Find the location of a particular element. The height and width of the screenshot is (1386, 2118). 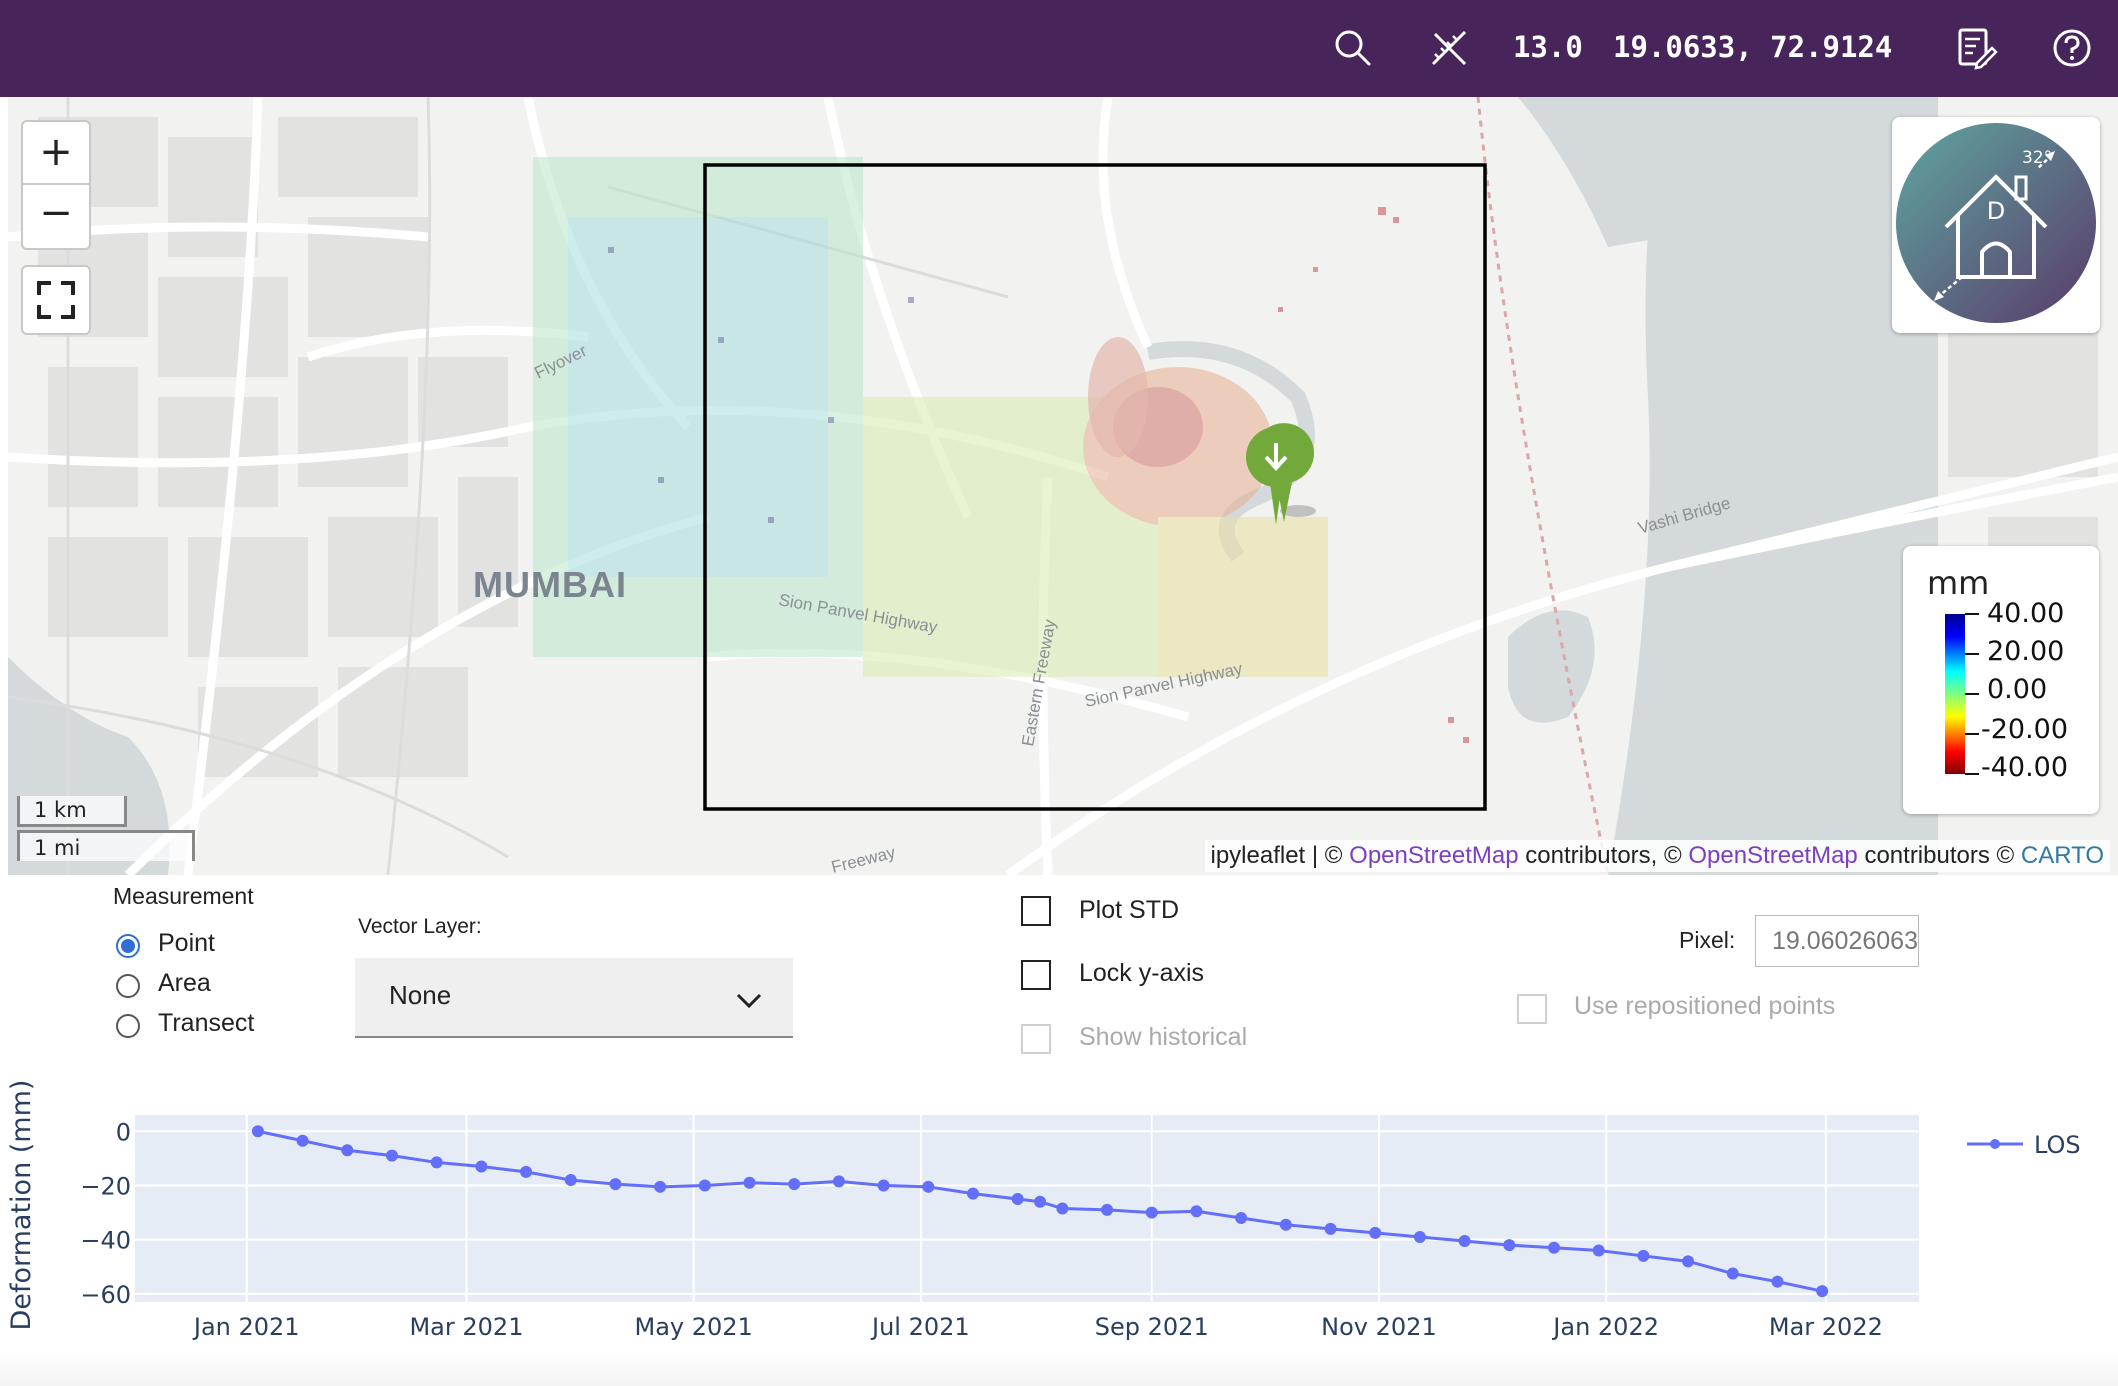

notes-icon is located at coordinates (1976, 48).